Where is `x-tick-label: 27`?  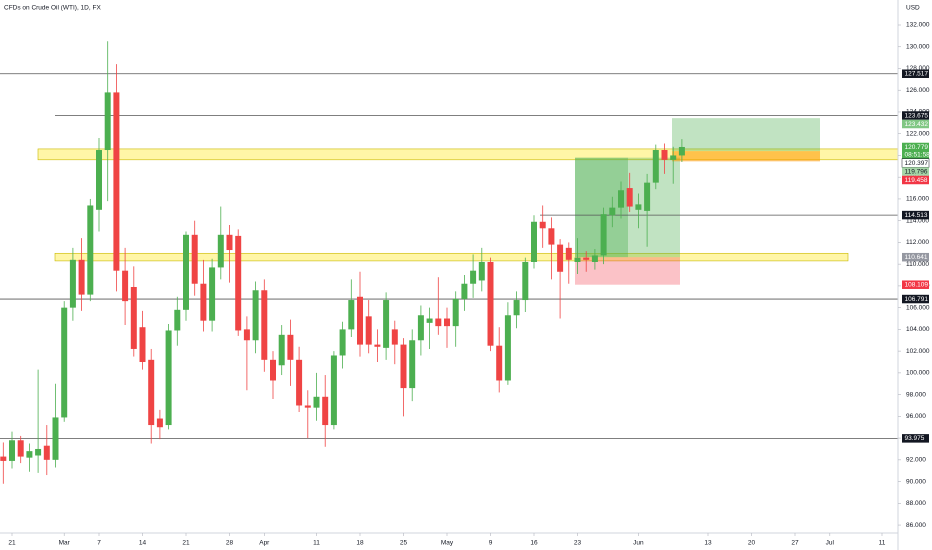
x-tick-label: 27 is located at coordinates (795, 543).